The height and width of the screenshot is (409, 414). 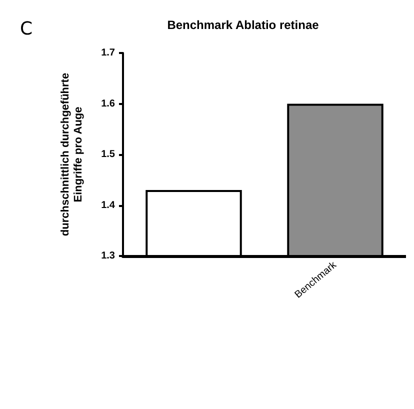 I want to click on y-tick-label: 1.7, so click(x=108, y=53).